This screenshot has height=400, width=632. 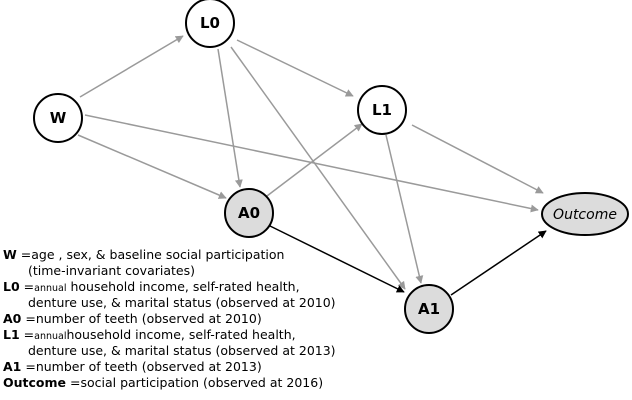 I want to click on edge-l1-outcome, so click(x=477, y=159).